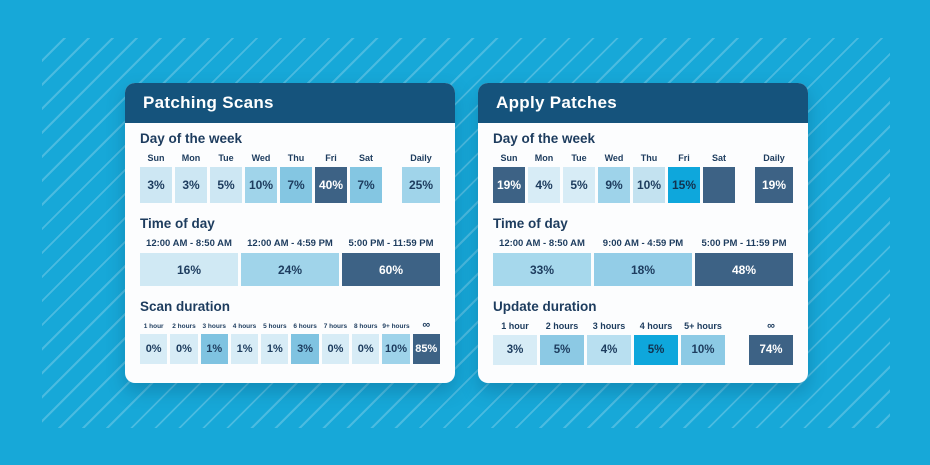 The width and height of the screenshot is (930, 465). What do you see at coordinates (189, 243) in the screenshot?
I see `ps-time-label-morning: 12:00 AM - 8:50 AM` at bounding box center [189, 243].